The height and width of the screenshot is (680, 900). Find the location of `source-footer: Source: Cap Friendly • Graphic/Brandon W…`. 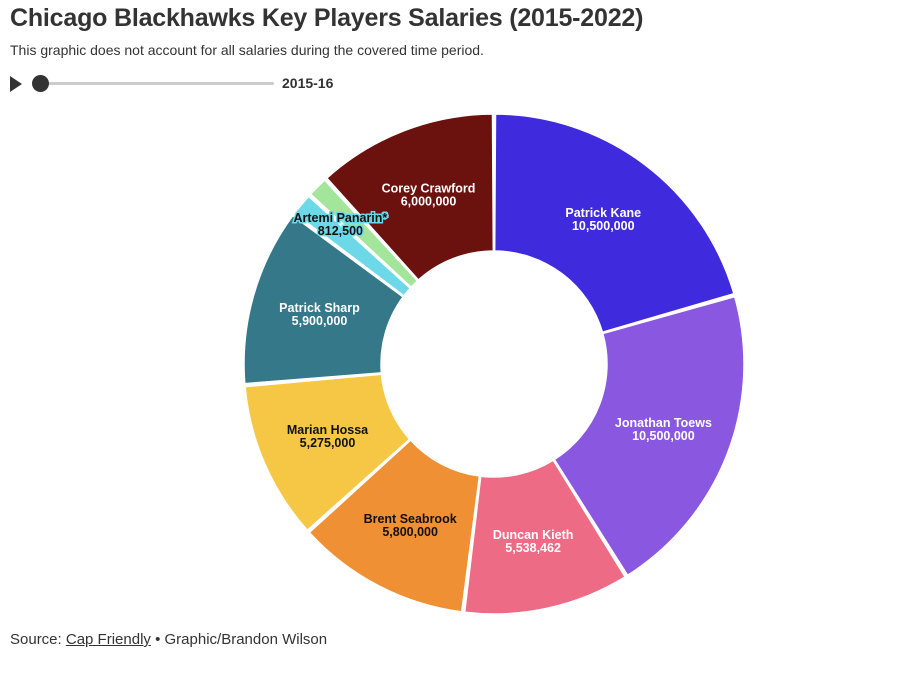

source-footer: Source: Cap Friendly • Graphic/Brandon W… is located at coordinates (168, 639).